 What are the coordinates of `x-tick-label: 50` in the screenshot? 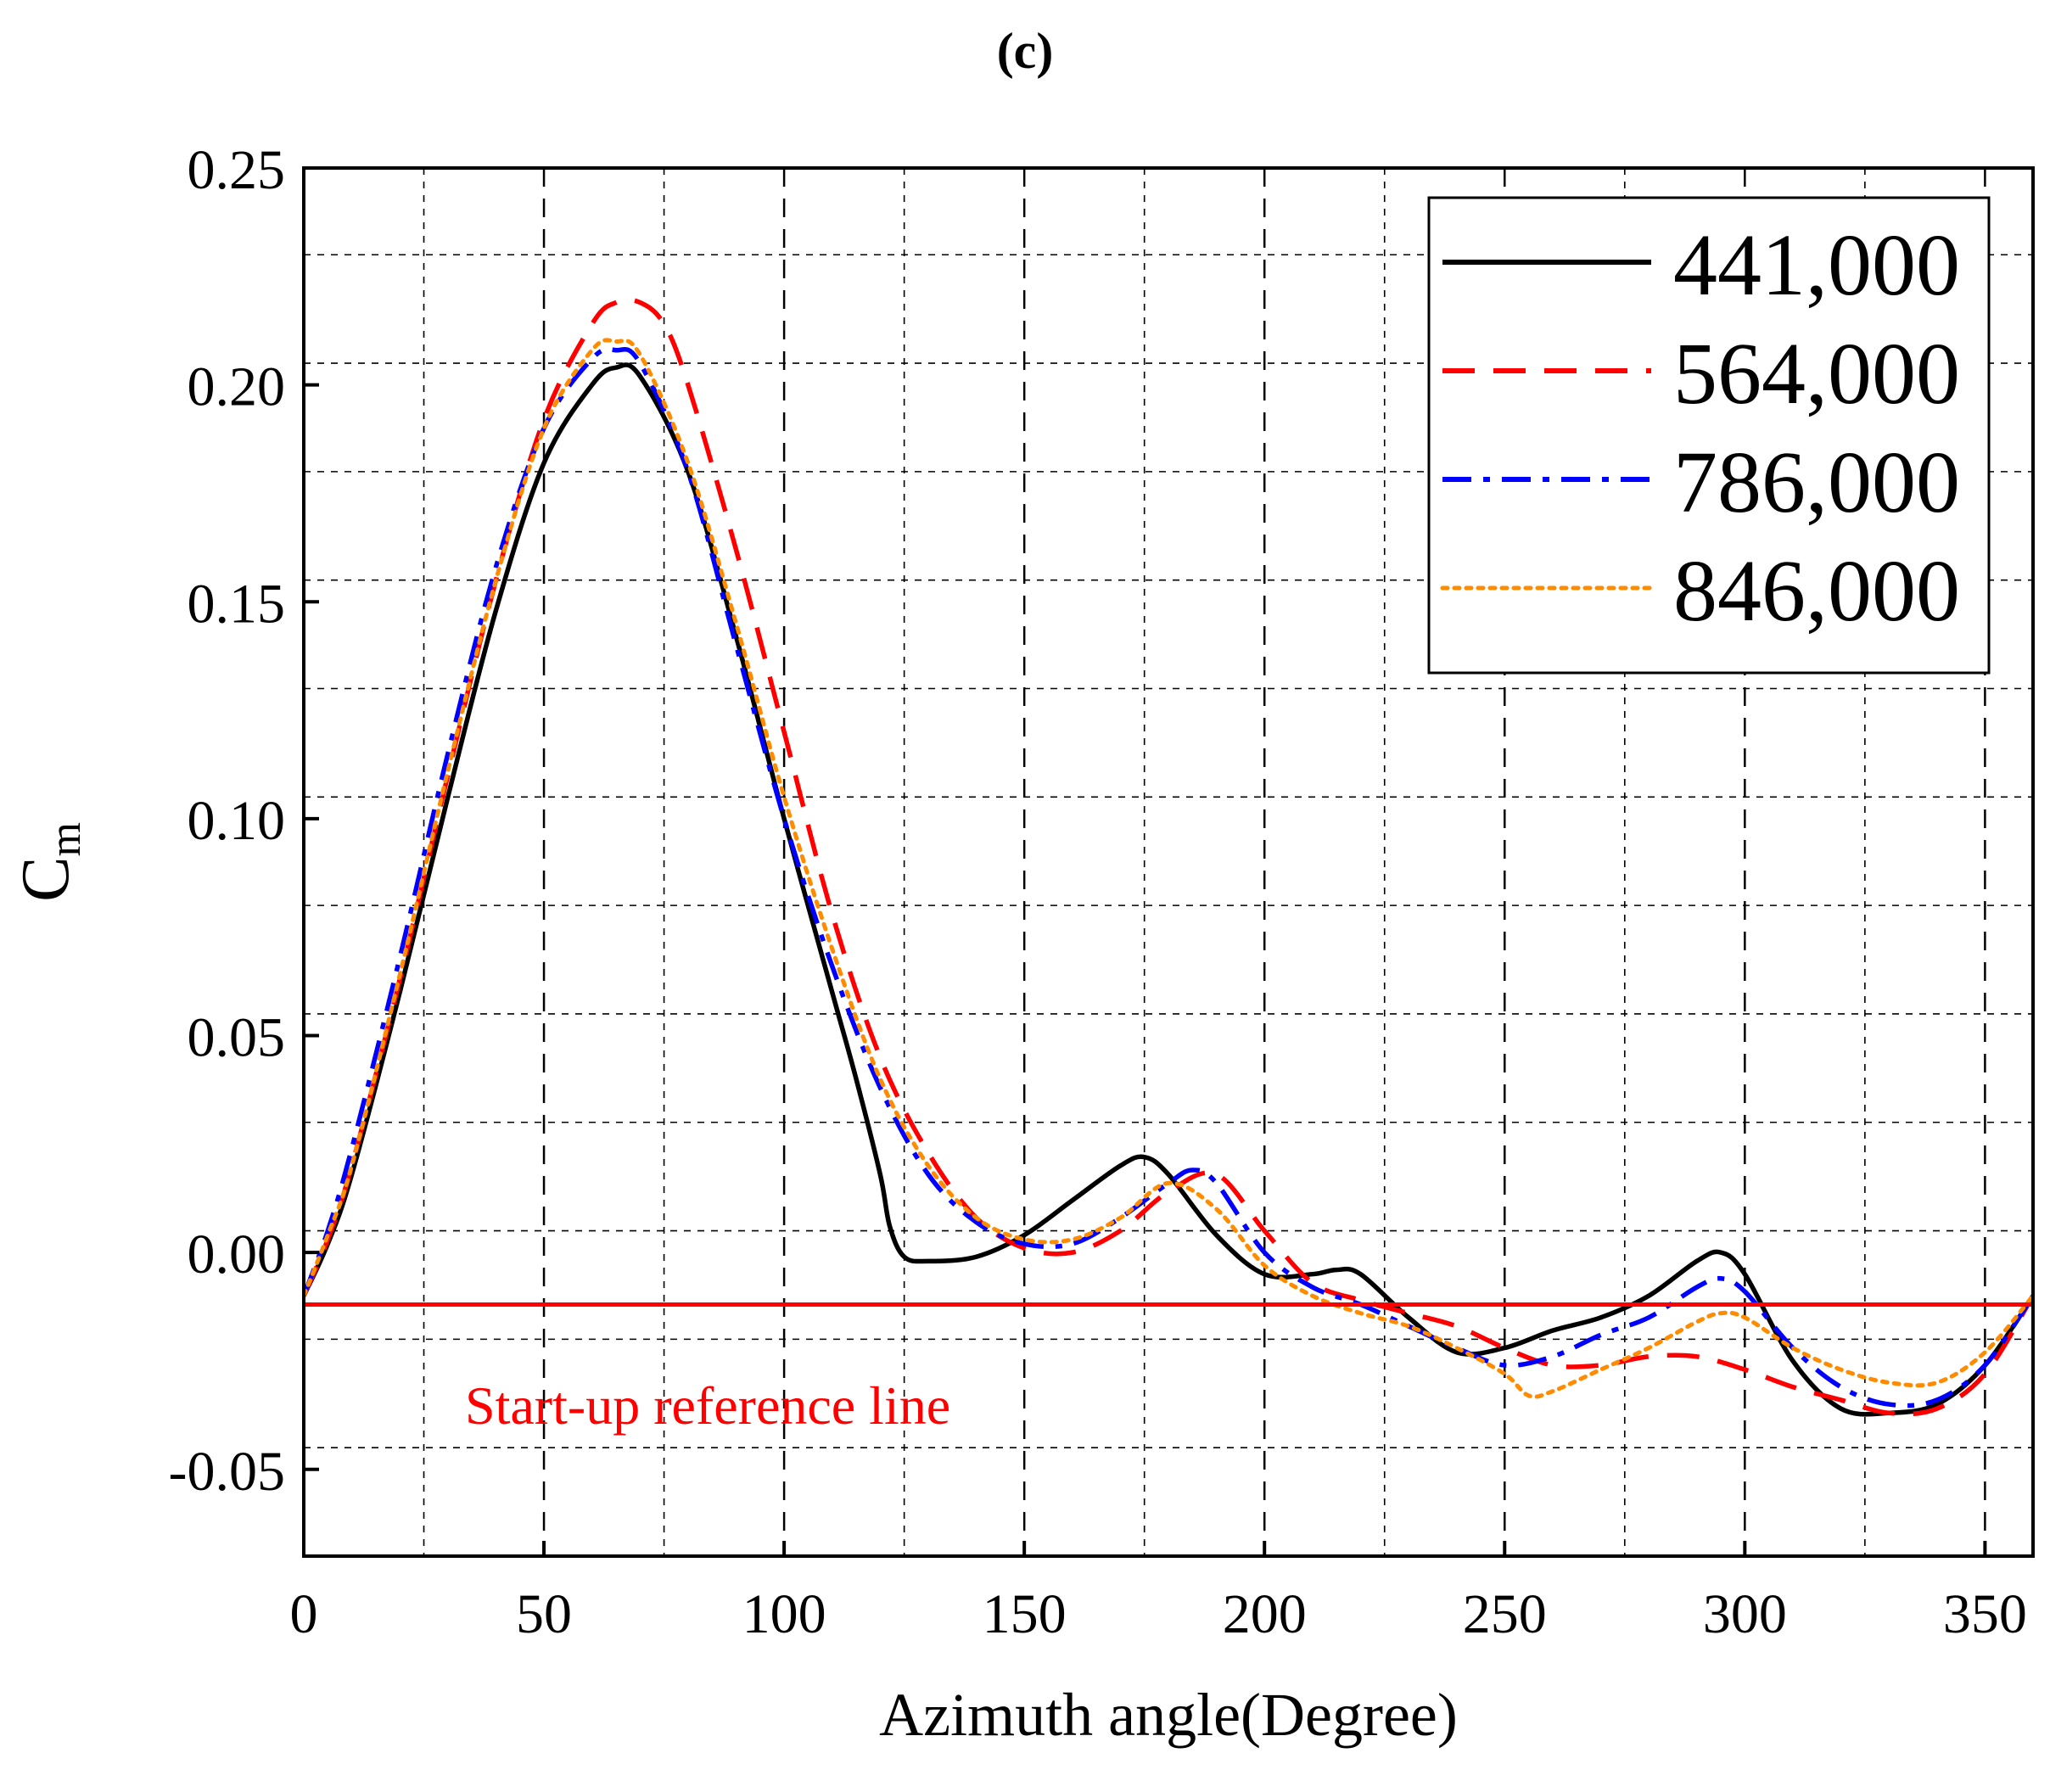 It's located at (544, 1614).